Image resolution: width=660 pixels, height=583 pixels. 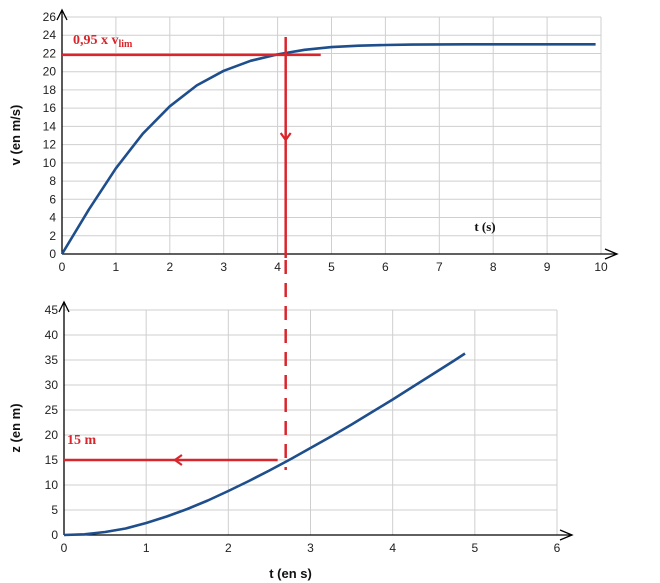 I want to click on y-tick-label: 16, so click(x=50, y=108).